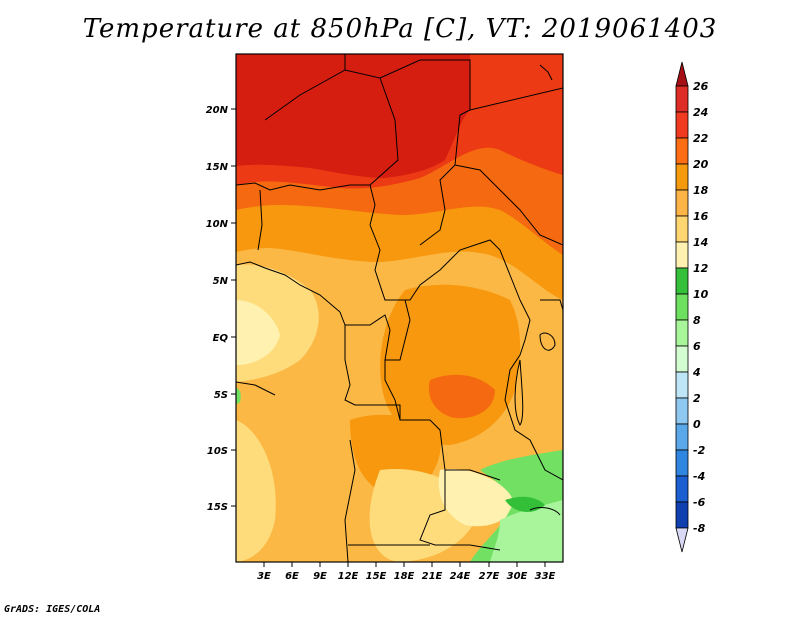 The width and height of the screenshot is (800, 618). I want to click on colorbar-label: 0, so click(697, 424).